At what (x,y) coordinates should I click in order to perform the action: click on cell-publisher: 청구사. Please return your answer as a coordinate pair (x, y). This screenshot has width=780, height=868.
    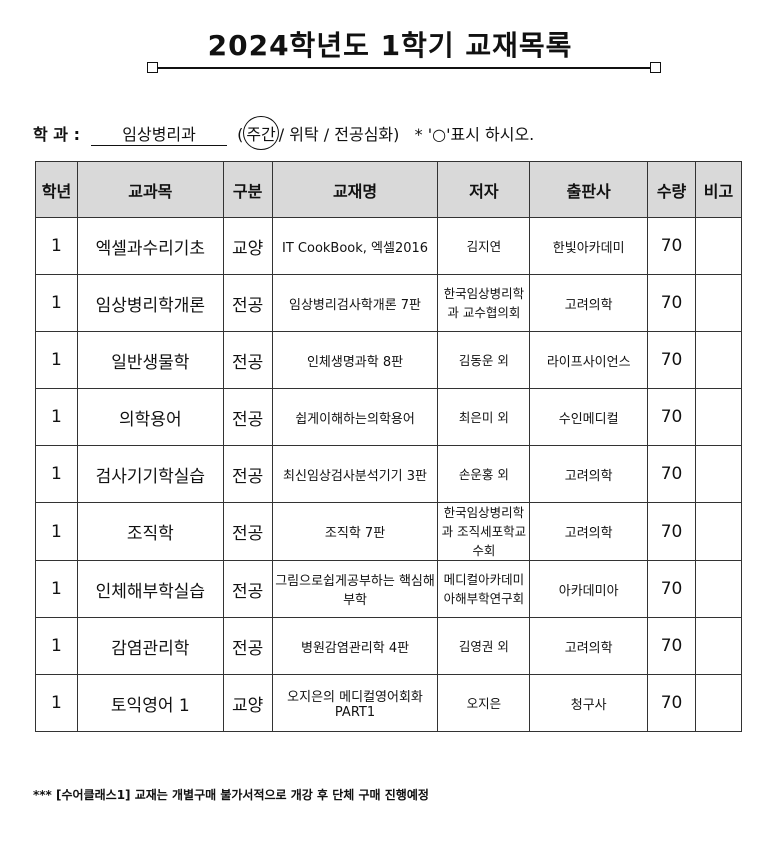
    Looking at the image, I should click on (589, 703).